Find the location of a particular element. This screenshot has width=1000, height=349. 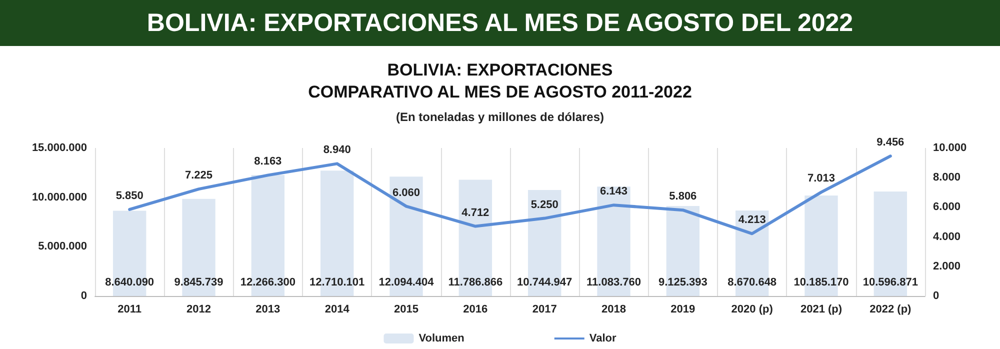

x-tick-label: 2021 (p) is located at coordinates (821, 310).